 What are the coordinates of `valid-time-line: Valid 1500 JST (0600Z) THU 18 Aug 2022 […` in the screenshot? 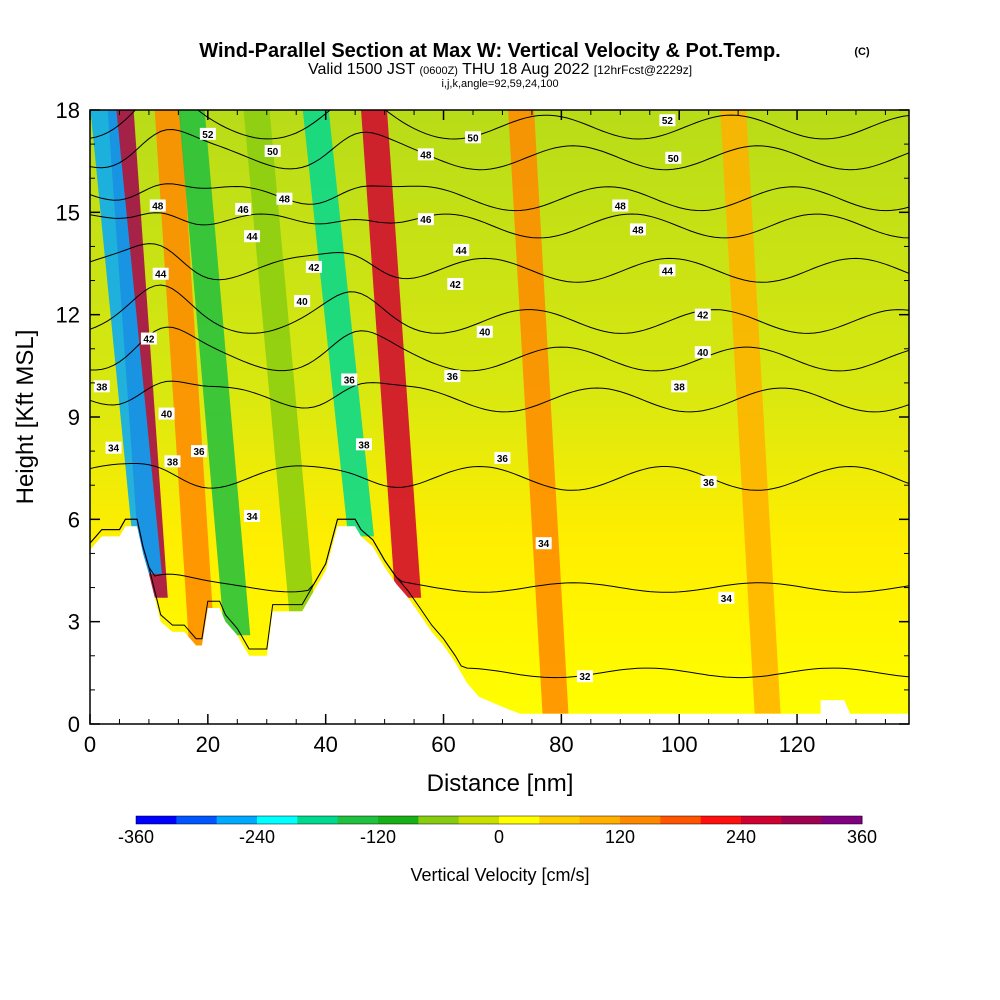 It's located at (500, 69).